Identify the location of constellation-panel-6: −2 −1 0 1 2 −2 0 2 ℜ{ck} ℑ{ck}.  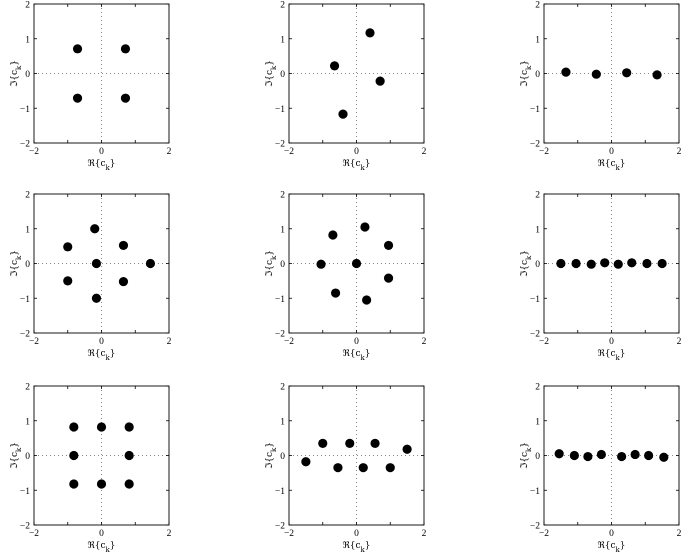
(601, 277).